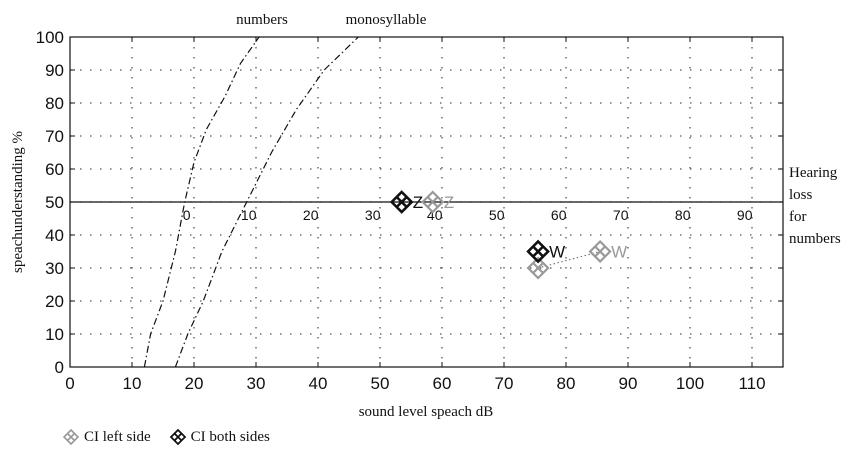  Describe the element at coordinates (249, 215) in the screenshot. I see `hearing-loss-scale-label: 10` at that location.